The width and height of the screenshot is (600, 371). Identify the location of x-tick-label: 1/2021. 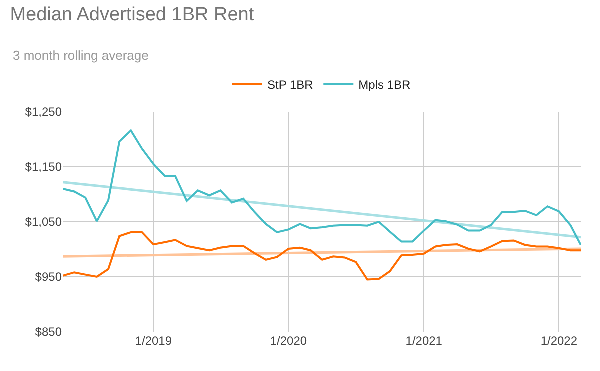
(424, 341).